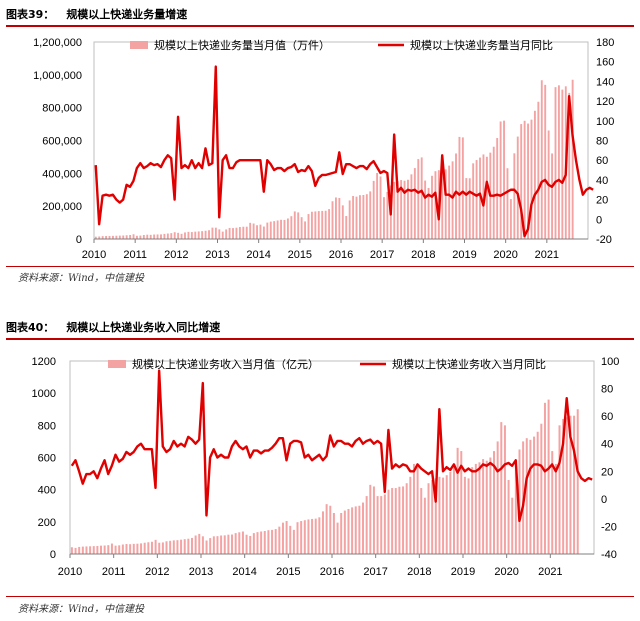 This screenshot has width=640, height=621. What do you see at coordinates (505, 255) in the screenshot?
I see `x-axis-tick-label: 2020` at bounding box center [505, 255].